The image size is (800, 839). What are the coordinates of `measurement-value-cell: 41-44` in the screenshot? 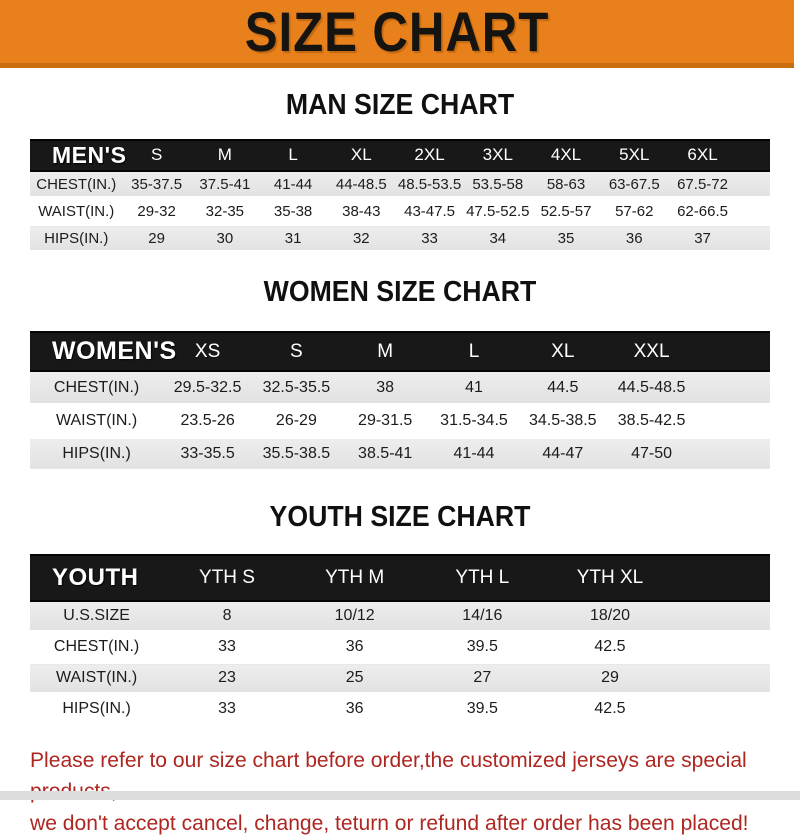 It's located at (474, 454).